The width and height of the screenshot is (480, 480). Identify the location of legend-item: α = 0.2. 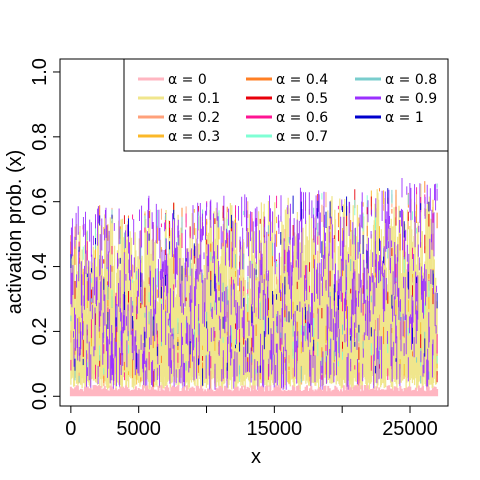
(179, 118).